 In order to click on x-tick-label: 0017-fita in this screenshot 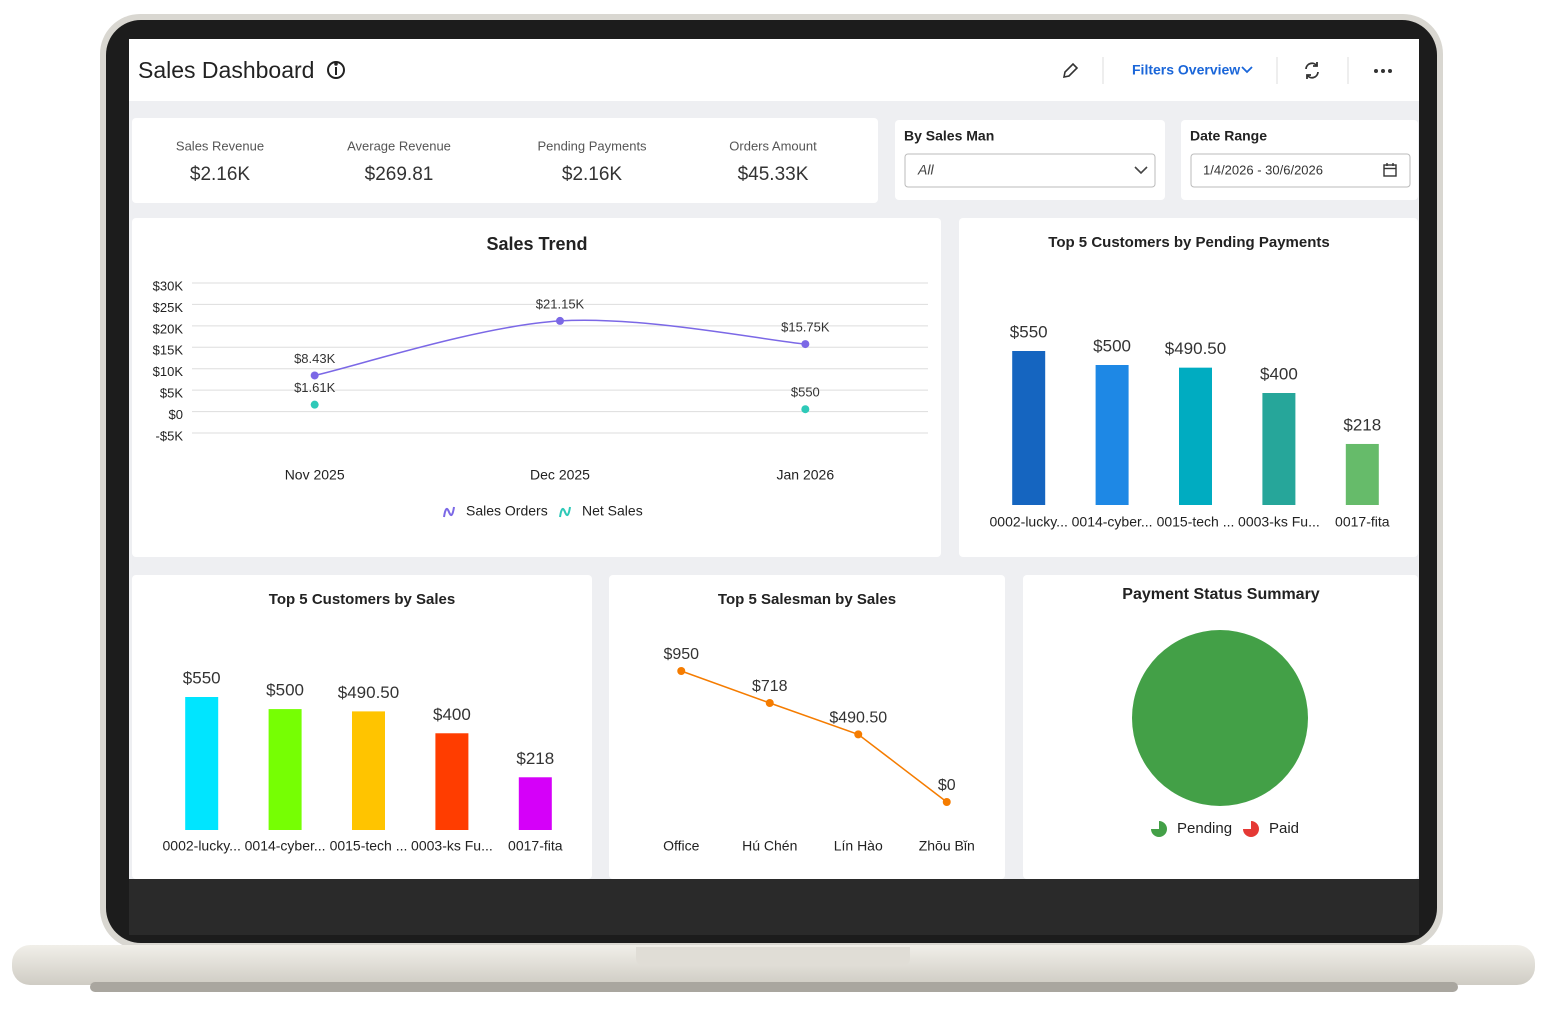, I will do `click(535, 846)`.